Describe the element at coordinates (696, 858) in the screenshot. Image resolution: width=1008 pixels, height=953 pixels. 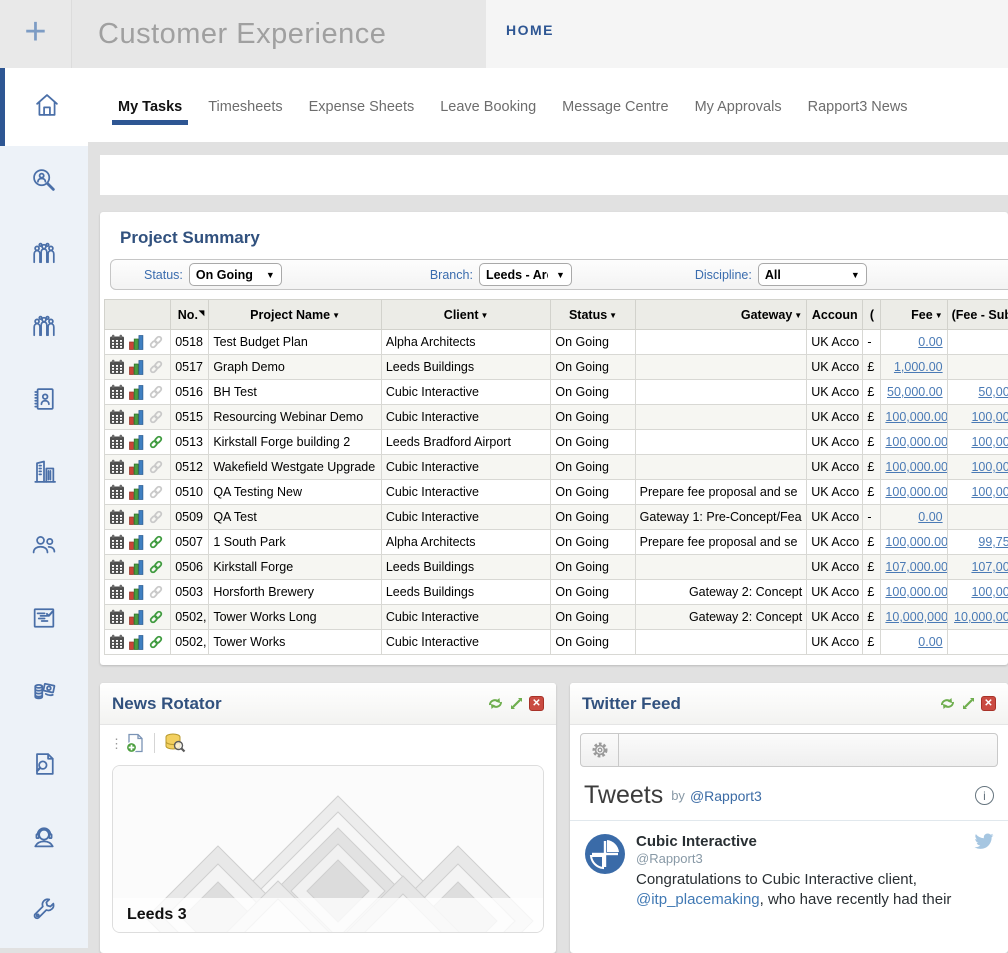
I see `tweet-handle: @Rapport3` at that location.